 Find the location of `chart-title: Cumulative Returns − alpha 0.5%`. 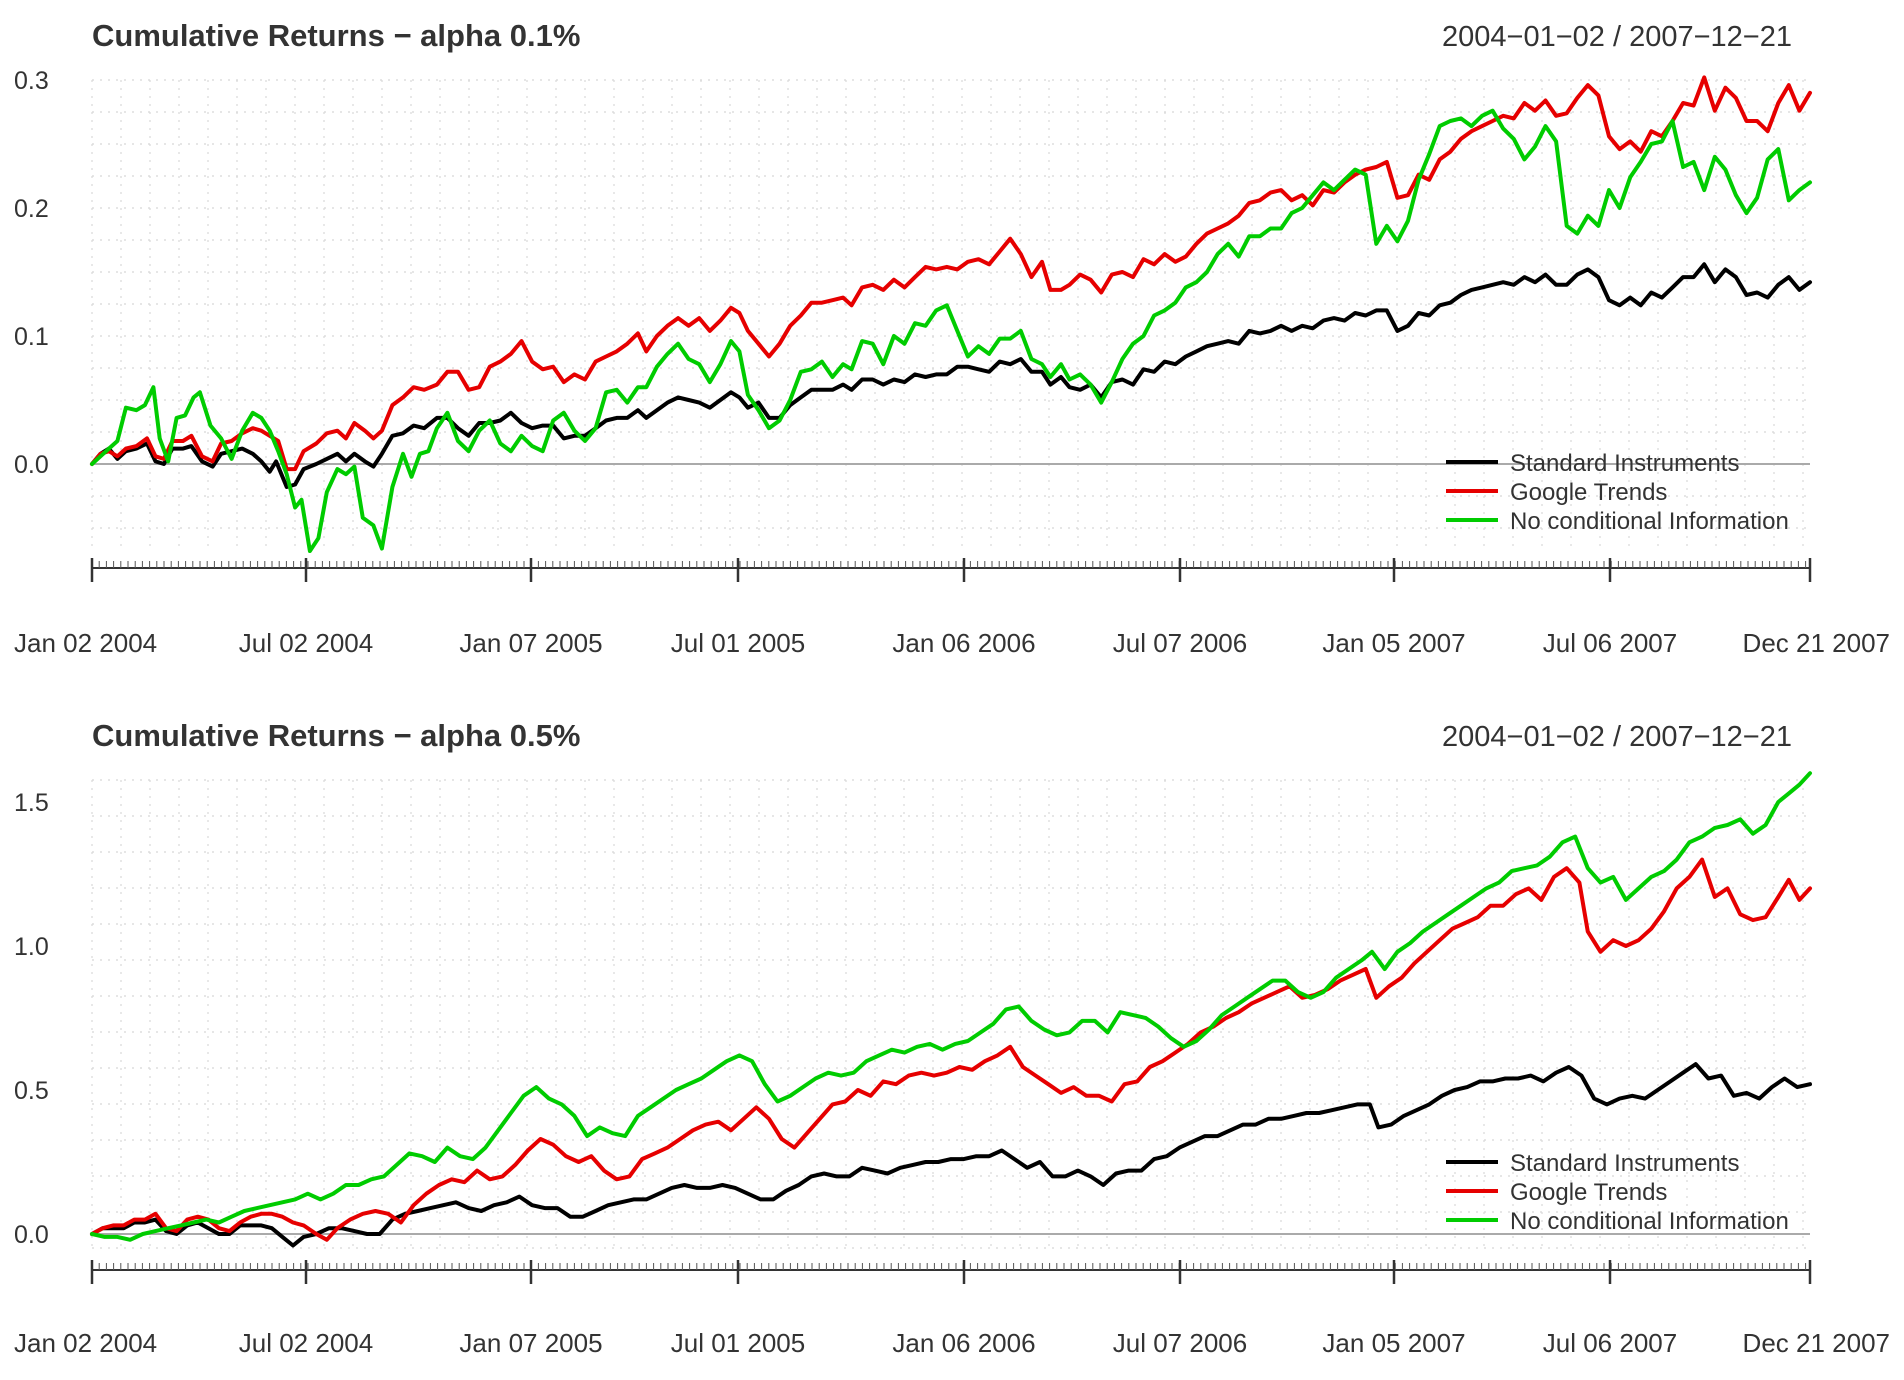

chart-title: Cumulative Returns − alpha 0.5% is located at coordinates (336, 735).